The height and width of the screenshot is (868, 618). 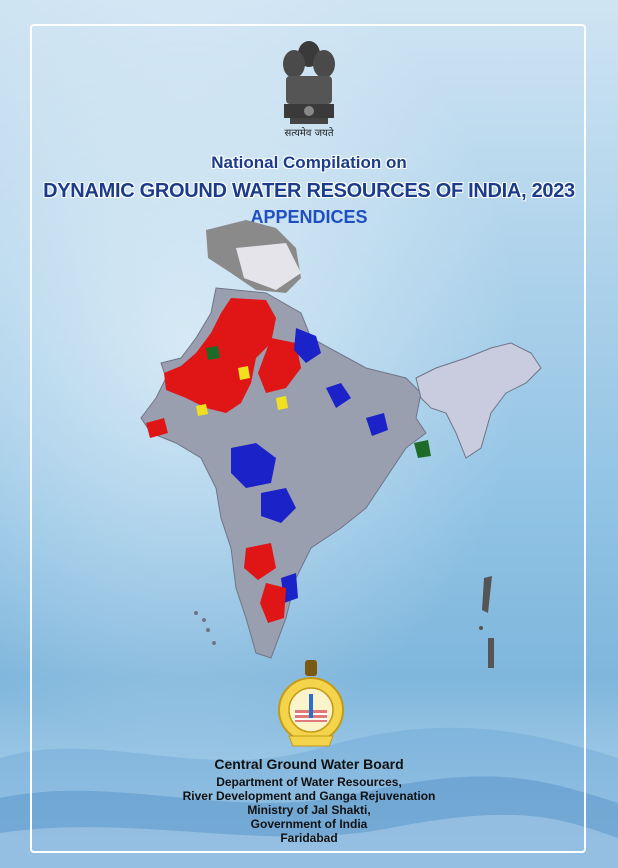 I want to click on organization-division: River Development and Ganga Rejuvenation, so click(x=309, y=796).